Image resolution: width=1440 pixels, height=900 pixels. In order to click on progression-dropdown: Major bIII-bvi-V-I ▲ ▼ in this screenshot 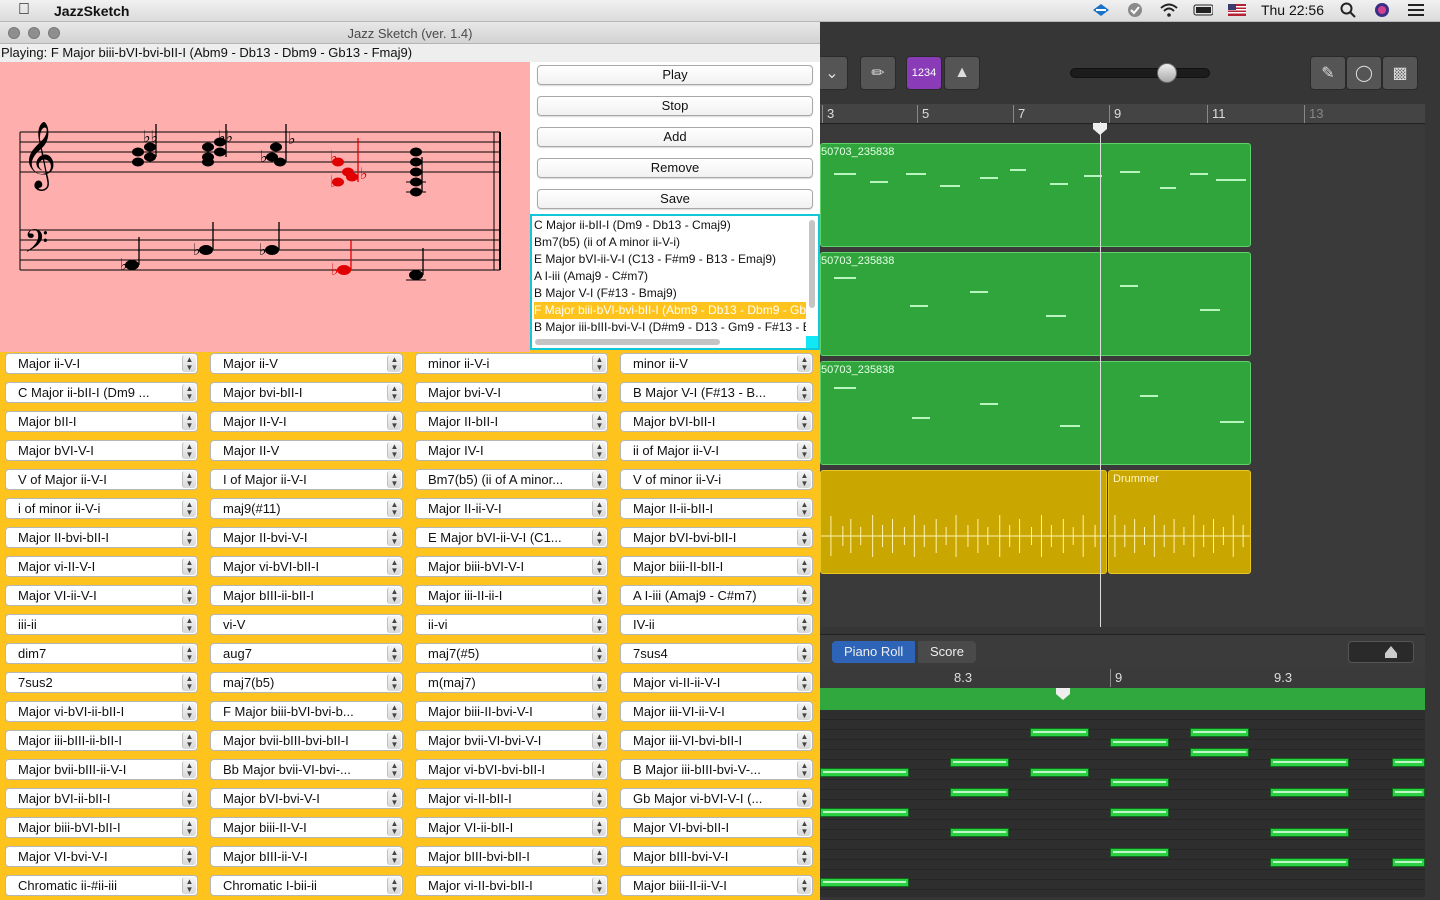, I will do `click(716, 856)`.